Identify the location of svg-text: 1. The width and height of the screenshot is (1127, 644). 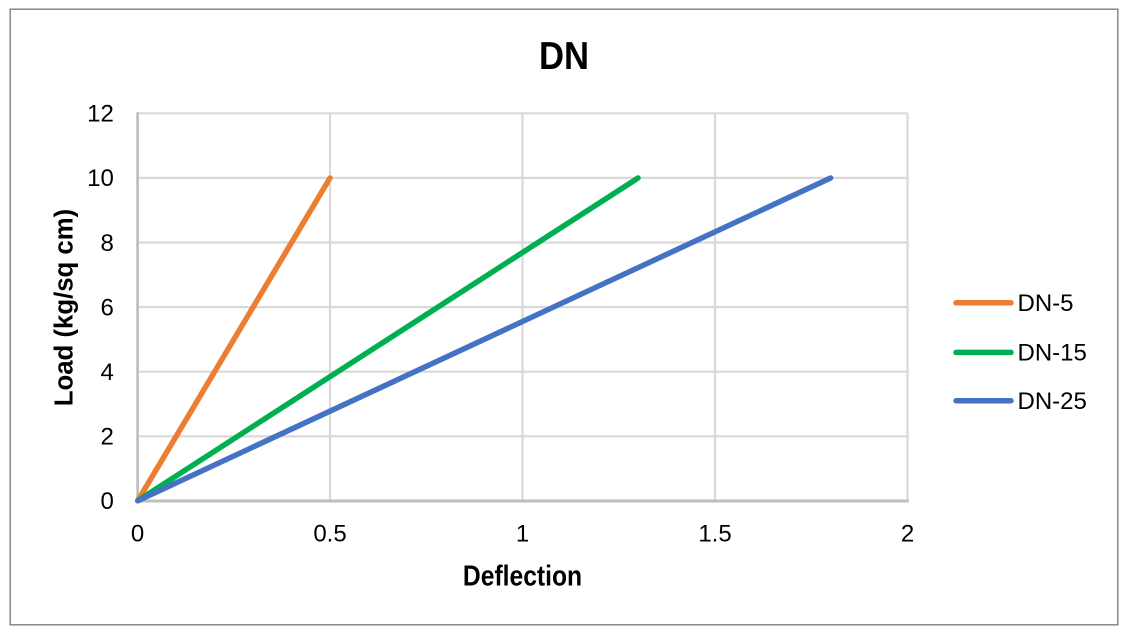
(522, 534).